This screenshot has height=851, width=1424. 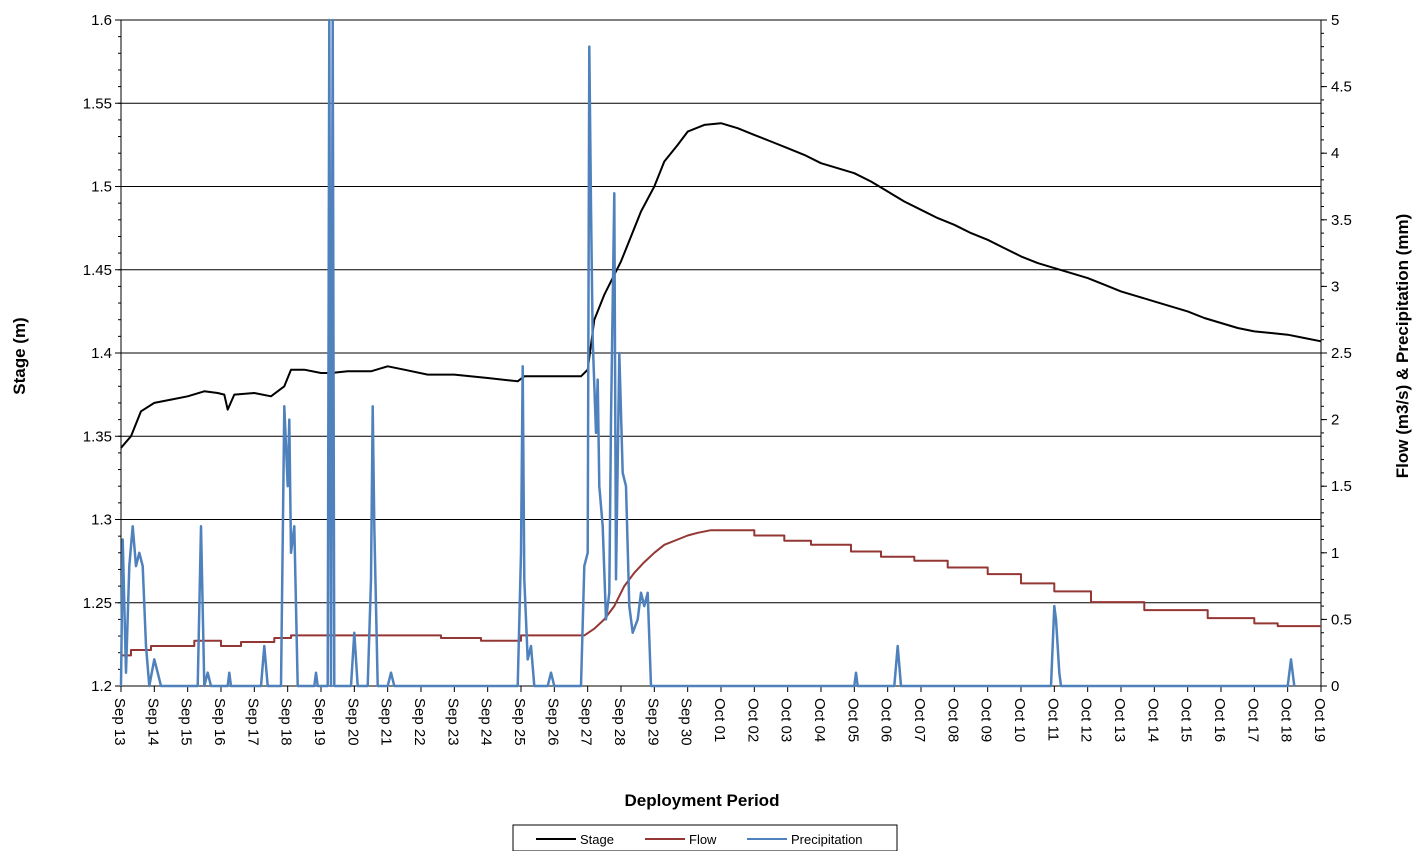 What do you see at coordinates (219, 722) in the screenshot?
I see `x-tick-label: Sep 16` at bounding box center [219, 722].